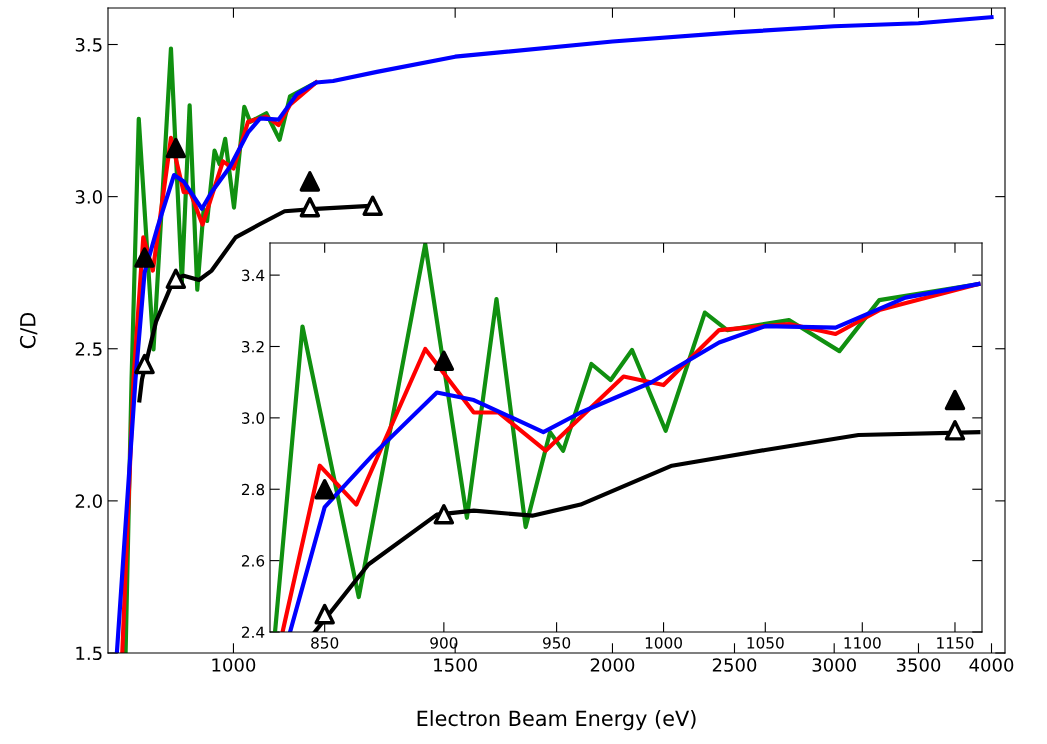 The image size is (1047, 744). I want to click on x-tick-label: 2000, so click(612, 665).